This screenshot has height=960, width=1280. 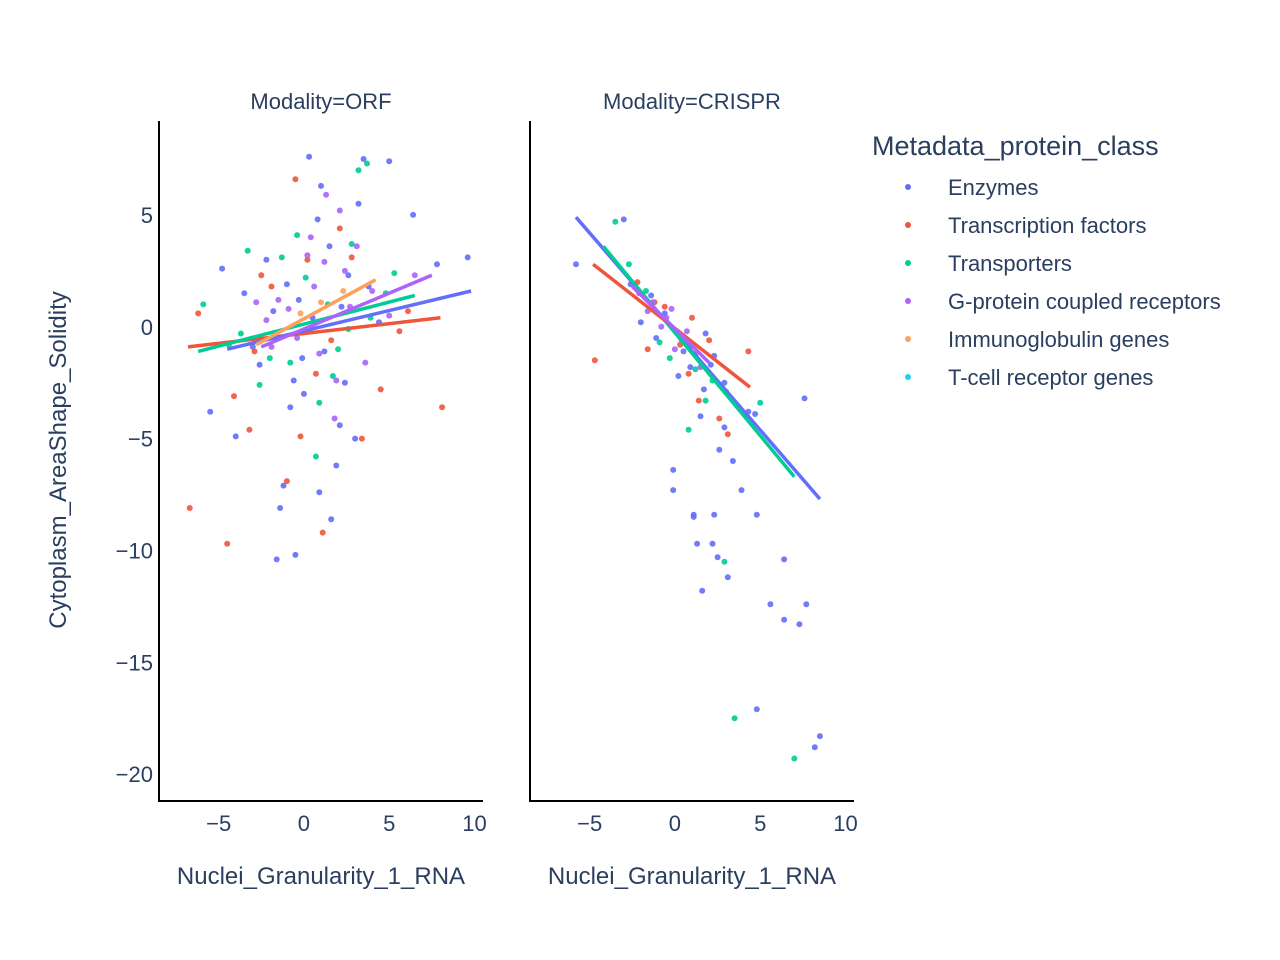 What do you see at coordinates (1047, 225) in the screenshot?
I see `legend-label: Transcription factors` at bounding box center [1047, 225].